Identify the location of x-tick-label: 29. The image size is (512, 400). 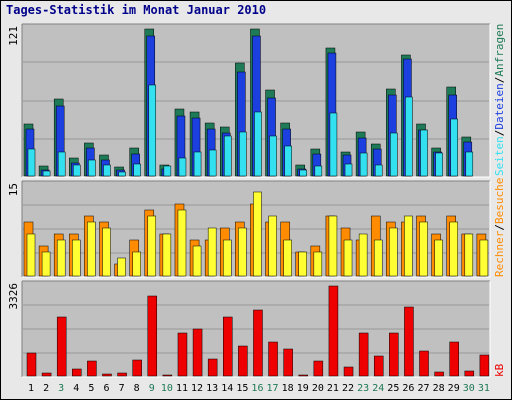
(454, 388).